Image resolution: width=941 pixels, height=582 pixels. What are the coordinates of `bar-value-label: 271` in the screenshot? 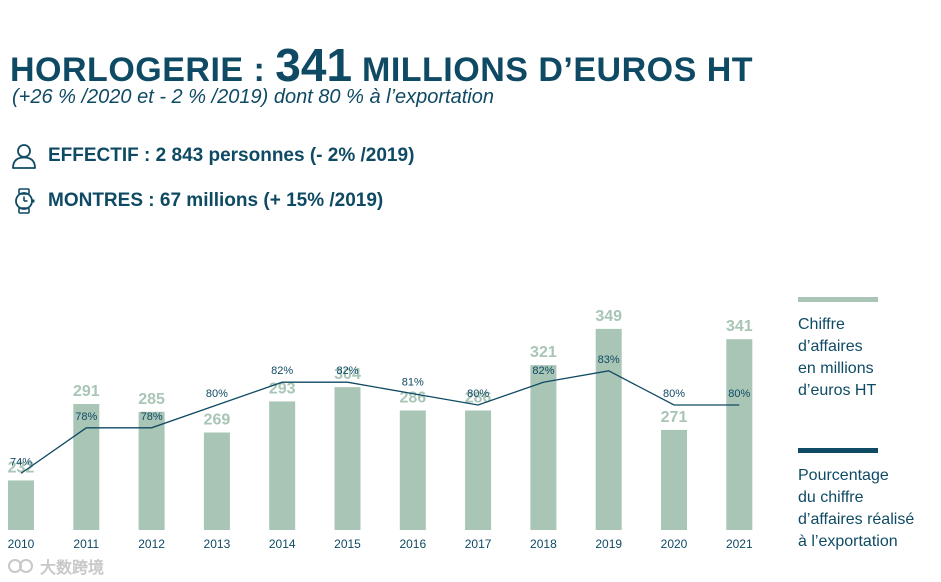 It's located at (674, 417).